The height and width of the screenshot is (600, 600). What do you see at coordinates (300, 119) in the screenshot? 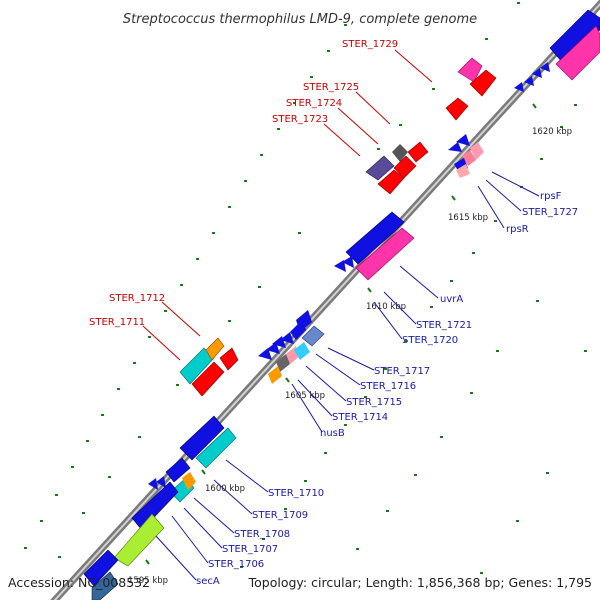
I see `gene-label-ster-1723: STER_1723` at bounding box center [300, 119].